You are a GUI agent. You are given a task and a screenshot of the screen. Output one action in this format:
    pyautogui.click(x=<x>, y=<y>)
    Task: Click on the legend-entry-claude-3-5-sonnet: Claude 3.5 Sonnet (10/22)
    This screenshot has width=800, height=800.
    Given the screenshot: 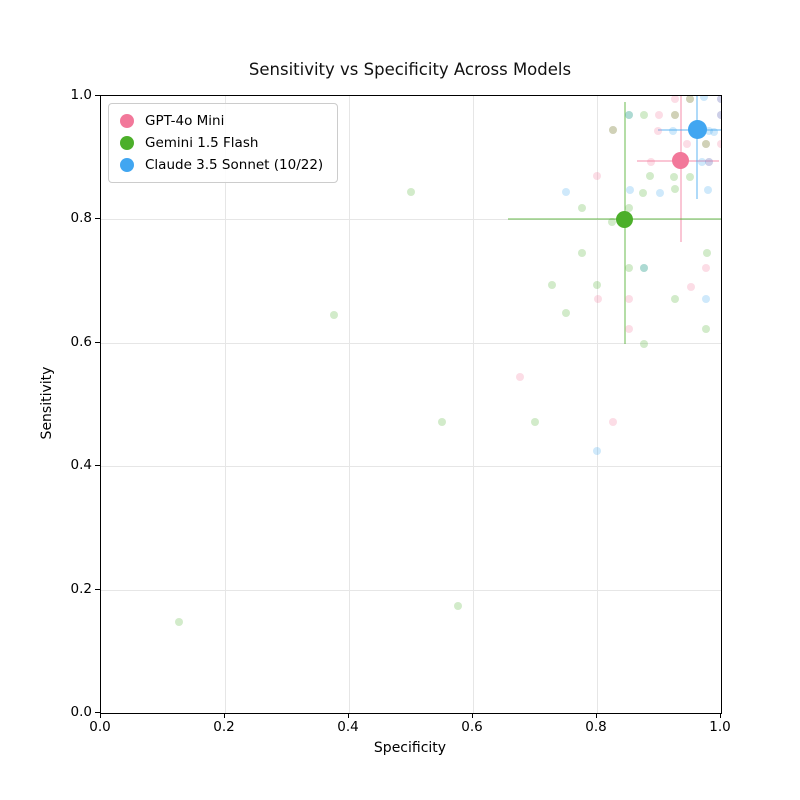 What is the action you would take?
    pyautogui.click(x=221, y=165)
    